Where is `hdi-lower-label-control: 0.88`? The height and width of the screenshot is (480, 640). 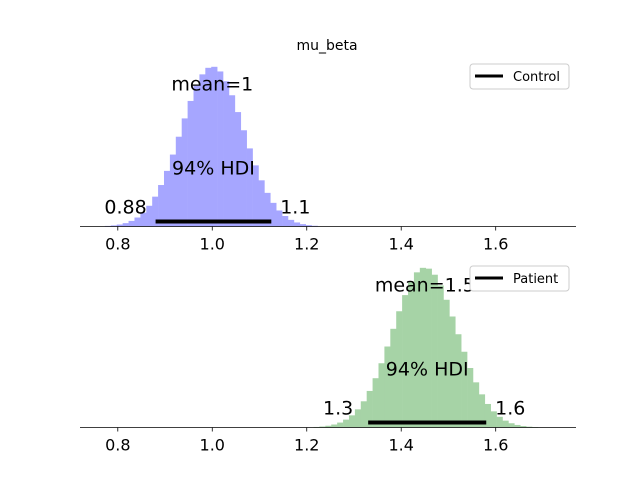 hdi-lower-label-control: 0.88 is located at coordinates (125, 208).